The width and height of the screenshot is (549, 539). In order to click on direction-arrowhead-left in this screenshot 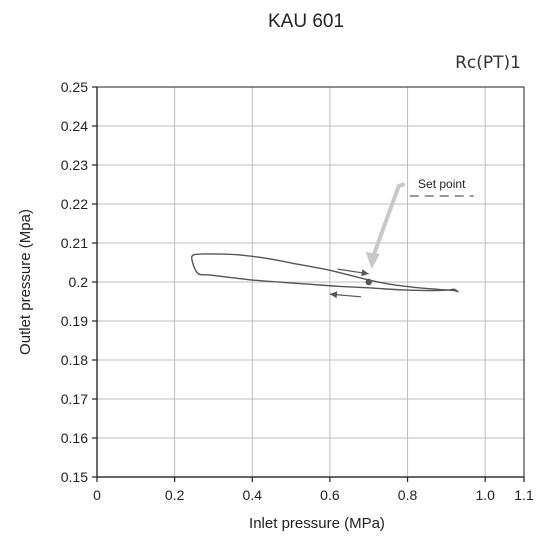, I will do `click(333, 295)`.